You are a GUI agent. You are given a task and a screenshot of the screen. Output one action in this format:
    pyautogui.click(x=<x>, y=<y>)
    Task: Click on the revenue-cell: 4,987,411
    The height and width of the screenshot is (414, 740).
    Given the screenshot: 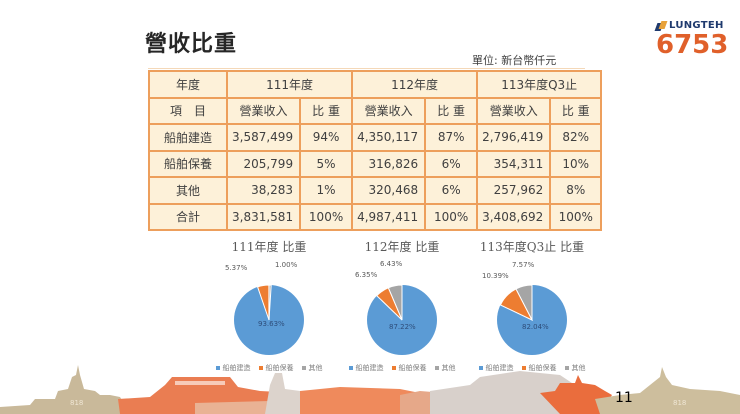 What is the action you would take?
    pyautogui.click(x=389, y=216)
    